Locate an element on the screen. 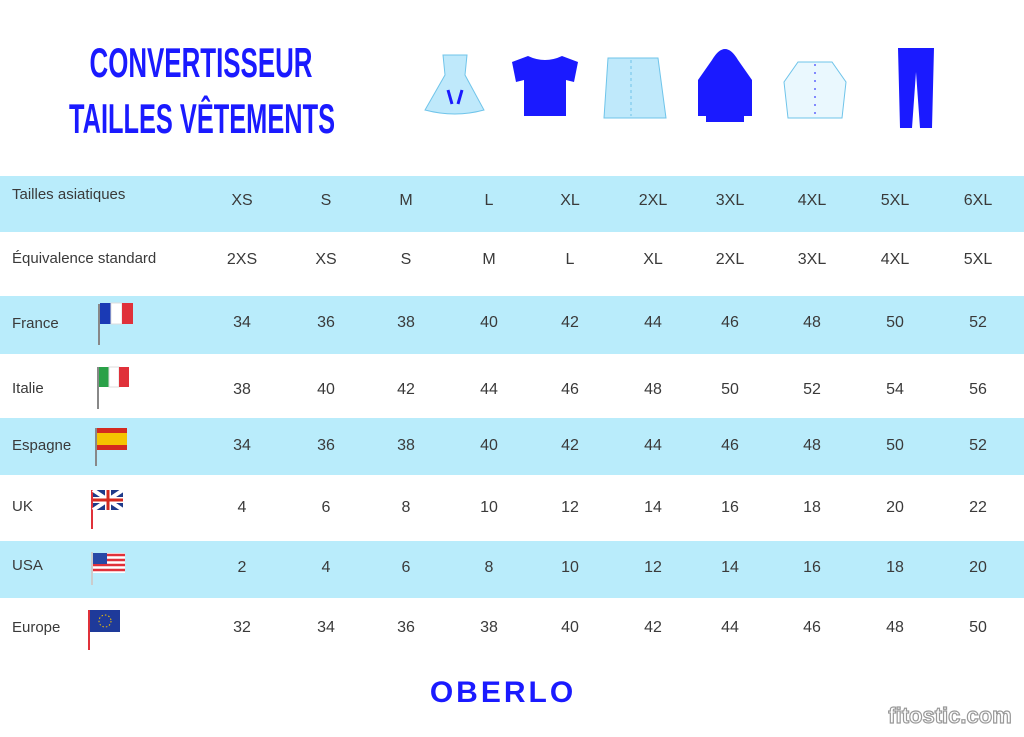 The height and width of the screenshot is (737, 1024). cell: 56 is located at coordinates (978, 389).